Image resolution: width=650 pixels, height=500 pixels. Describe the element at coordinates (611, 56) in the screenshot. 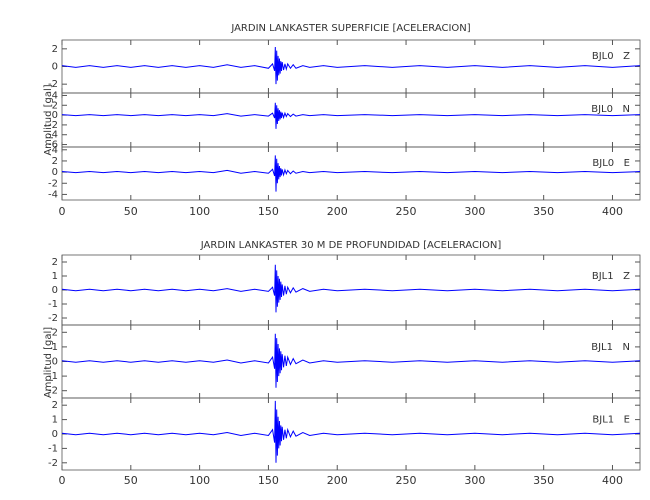

I see `trace-name: BJL0 Z` at that location.